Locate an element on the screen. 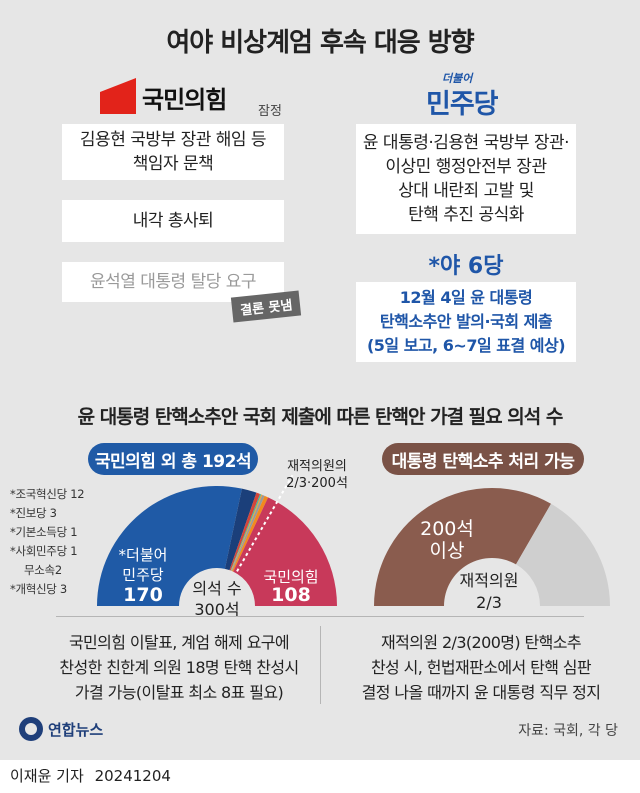  chart2-main-label: 200석 이상 is located at coordinates (447, 540).